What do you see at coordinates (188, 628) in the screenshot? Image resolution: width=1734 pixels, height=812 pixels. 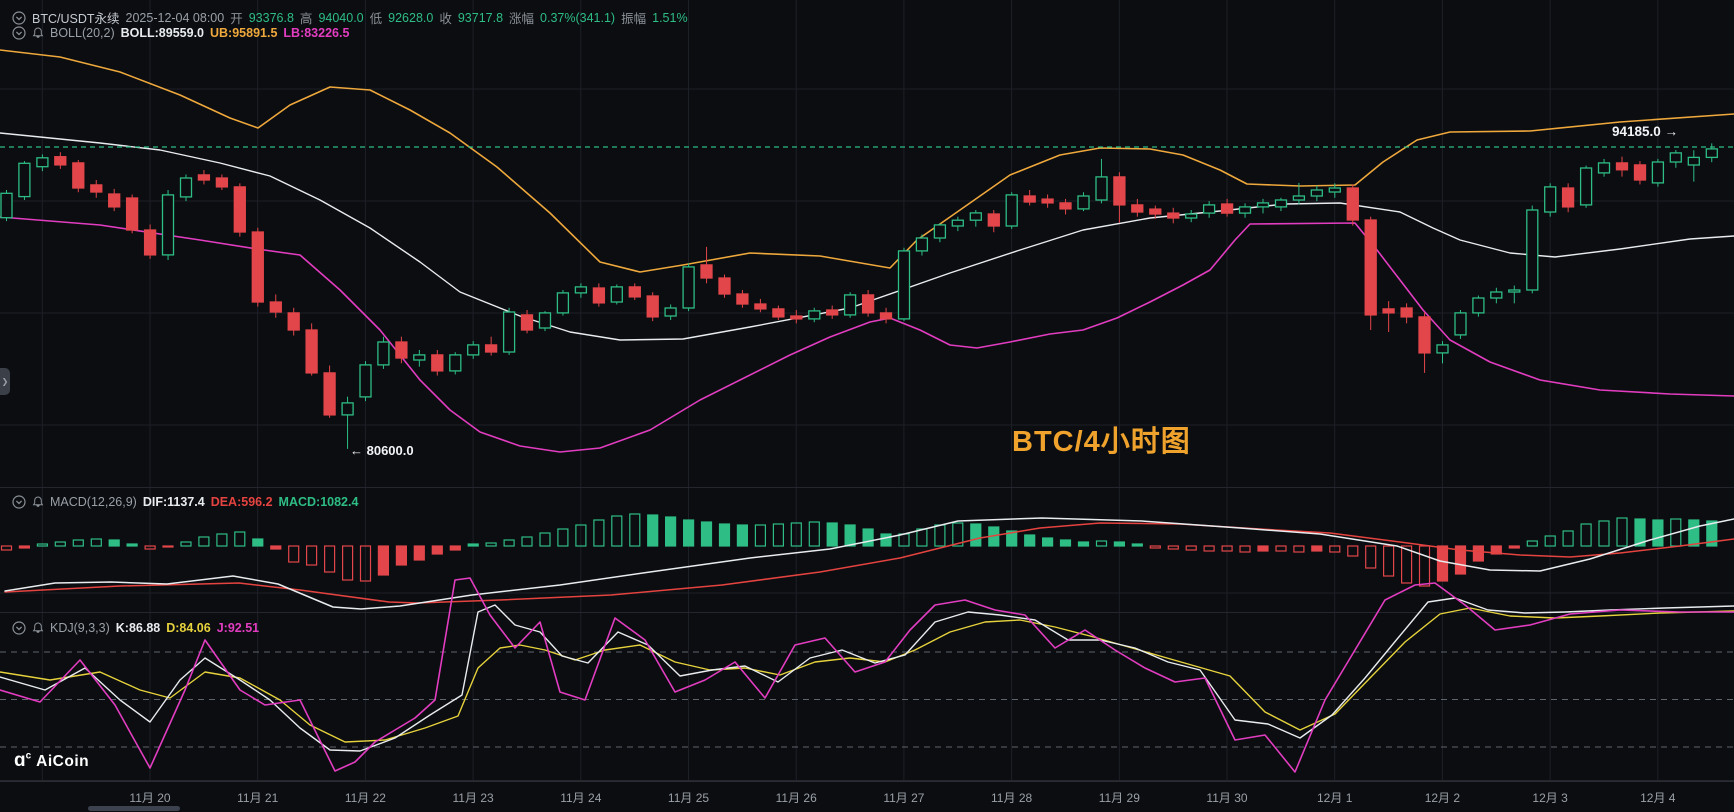 I see `kdj-d-value: D:84.06` at bounding box center [188, 628].